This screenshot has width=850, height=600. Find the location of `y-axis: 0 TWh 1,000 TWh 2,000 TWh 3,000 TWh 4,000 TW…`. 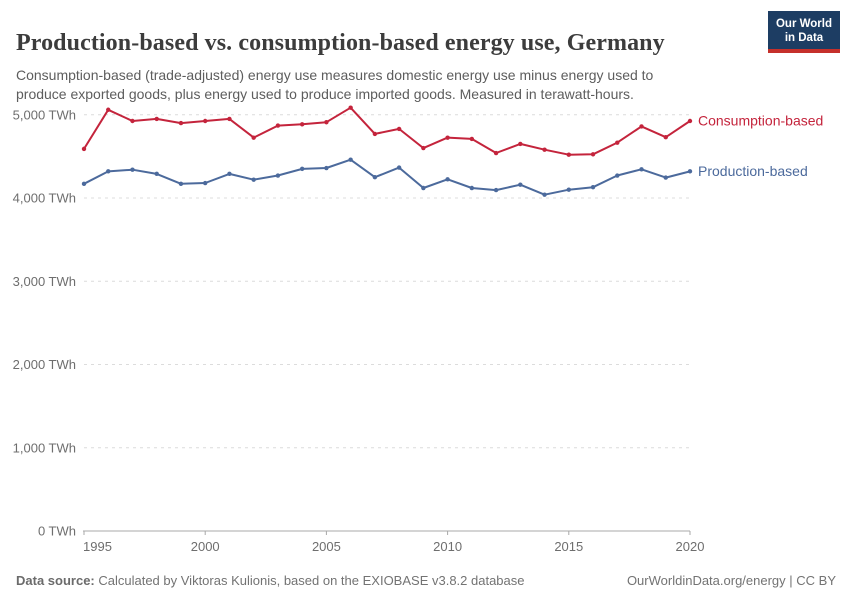

y-axis: 0 TWh 1,000 TWh 2,000 TWh 3,000 TWh 4,000 TW… is located at coordinates (44, 322).